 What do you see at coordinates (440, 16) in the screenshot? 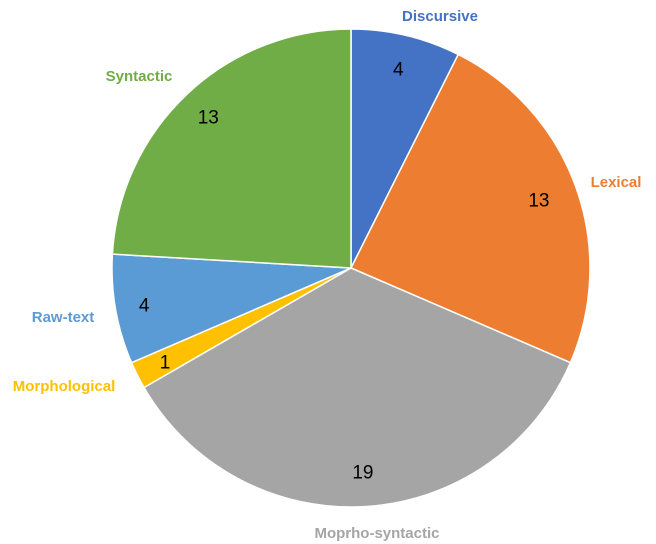
I see `category-label-discursive: Discursive` at bounding box center [440, 16].